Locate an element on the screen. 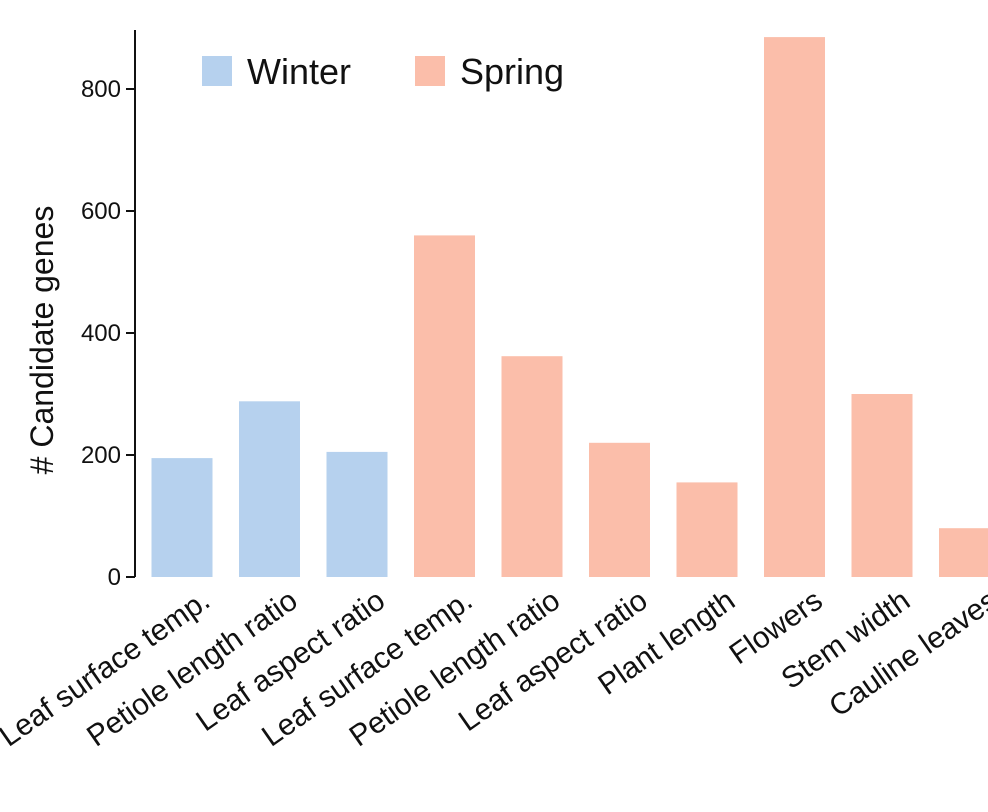  y-axis-label: # Candidate genes is located at coordinates (42, 340).